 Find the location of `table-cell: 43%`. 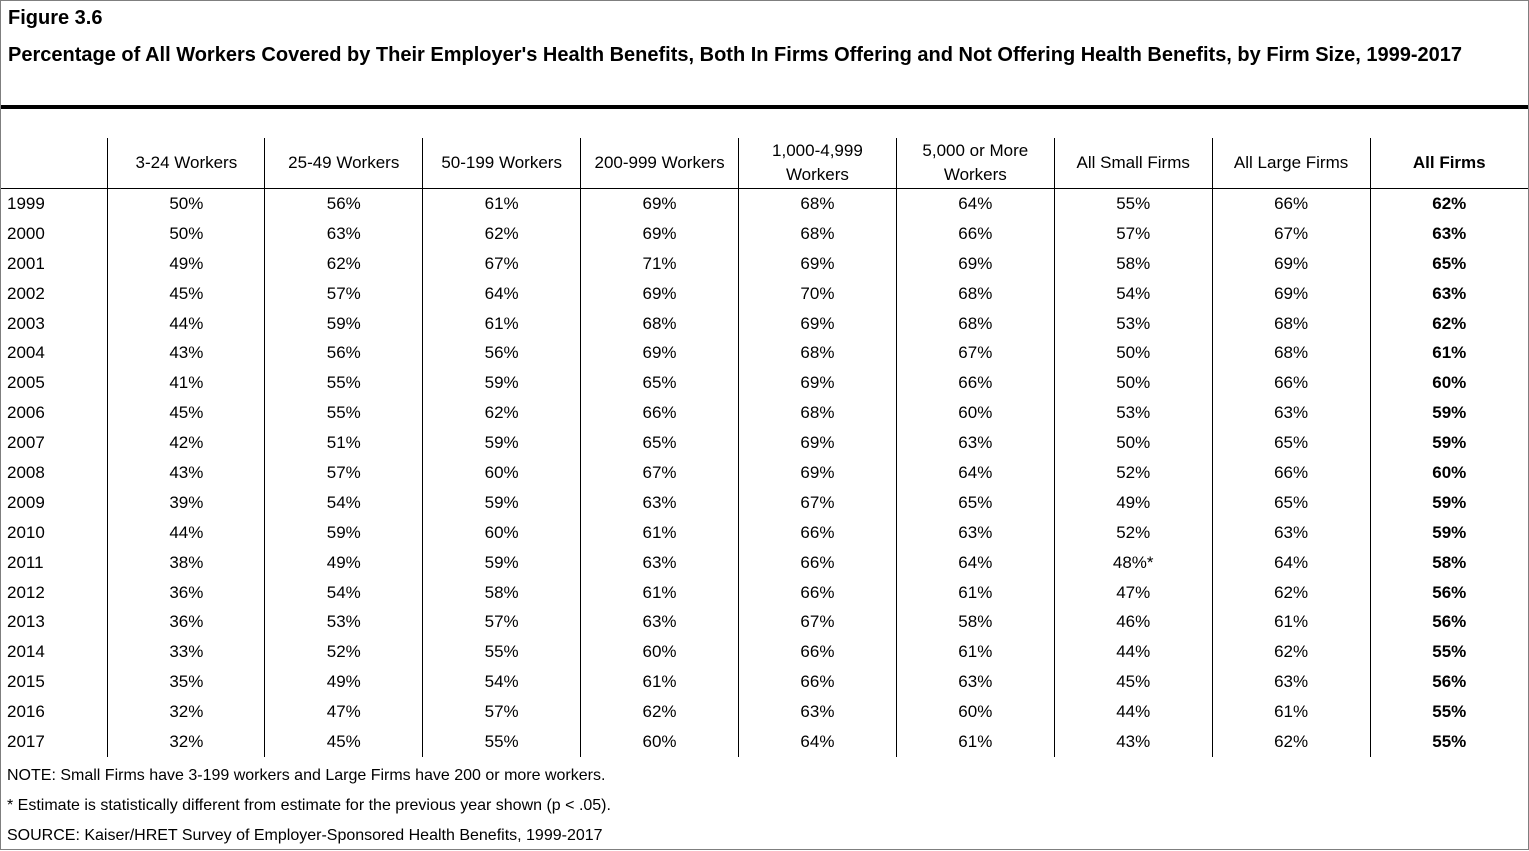

table-cell: 43% is located at coordinates (186, 353).